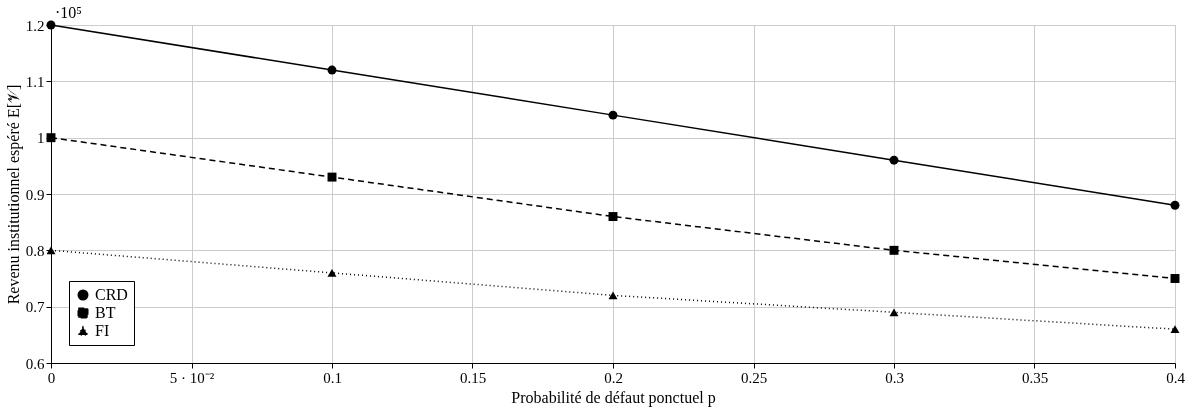  I want to click on y-tick-label: 1.1, so click(35, 81).